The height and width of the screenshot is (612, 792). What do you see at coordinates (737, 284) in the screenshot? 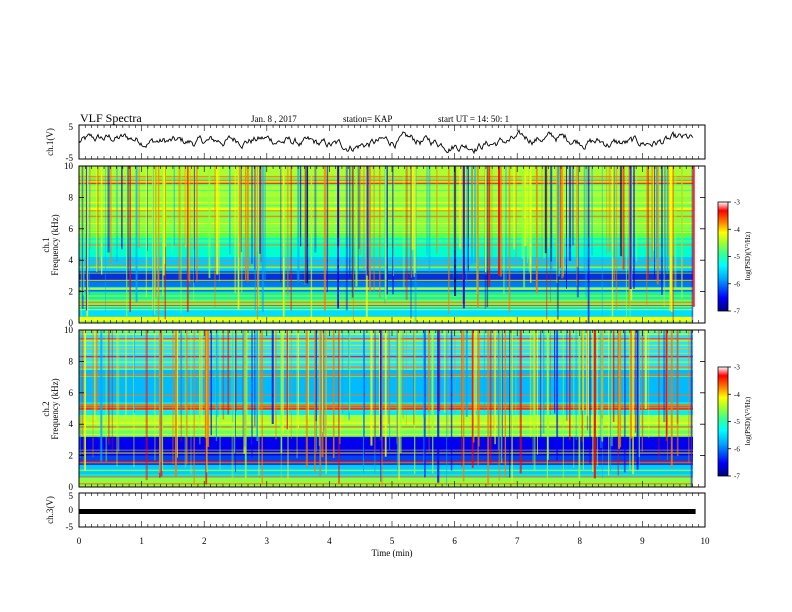
I see `colorbar-tick-label: -6` at bounding box center [737, 284].